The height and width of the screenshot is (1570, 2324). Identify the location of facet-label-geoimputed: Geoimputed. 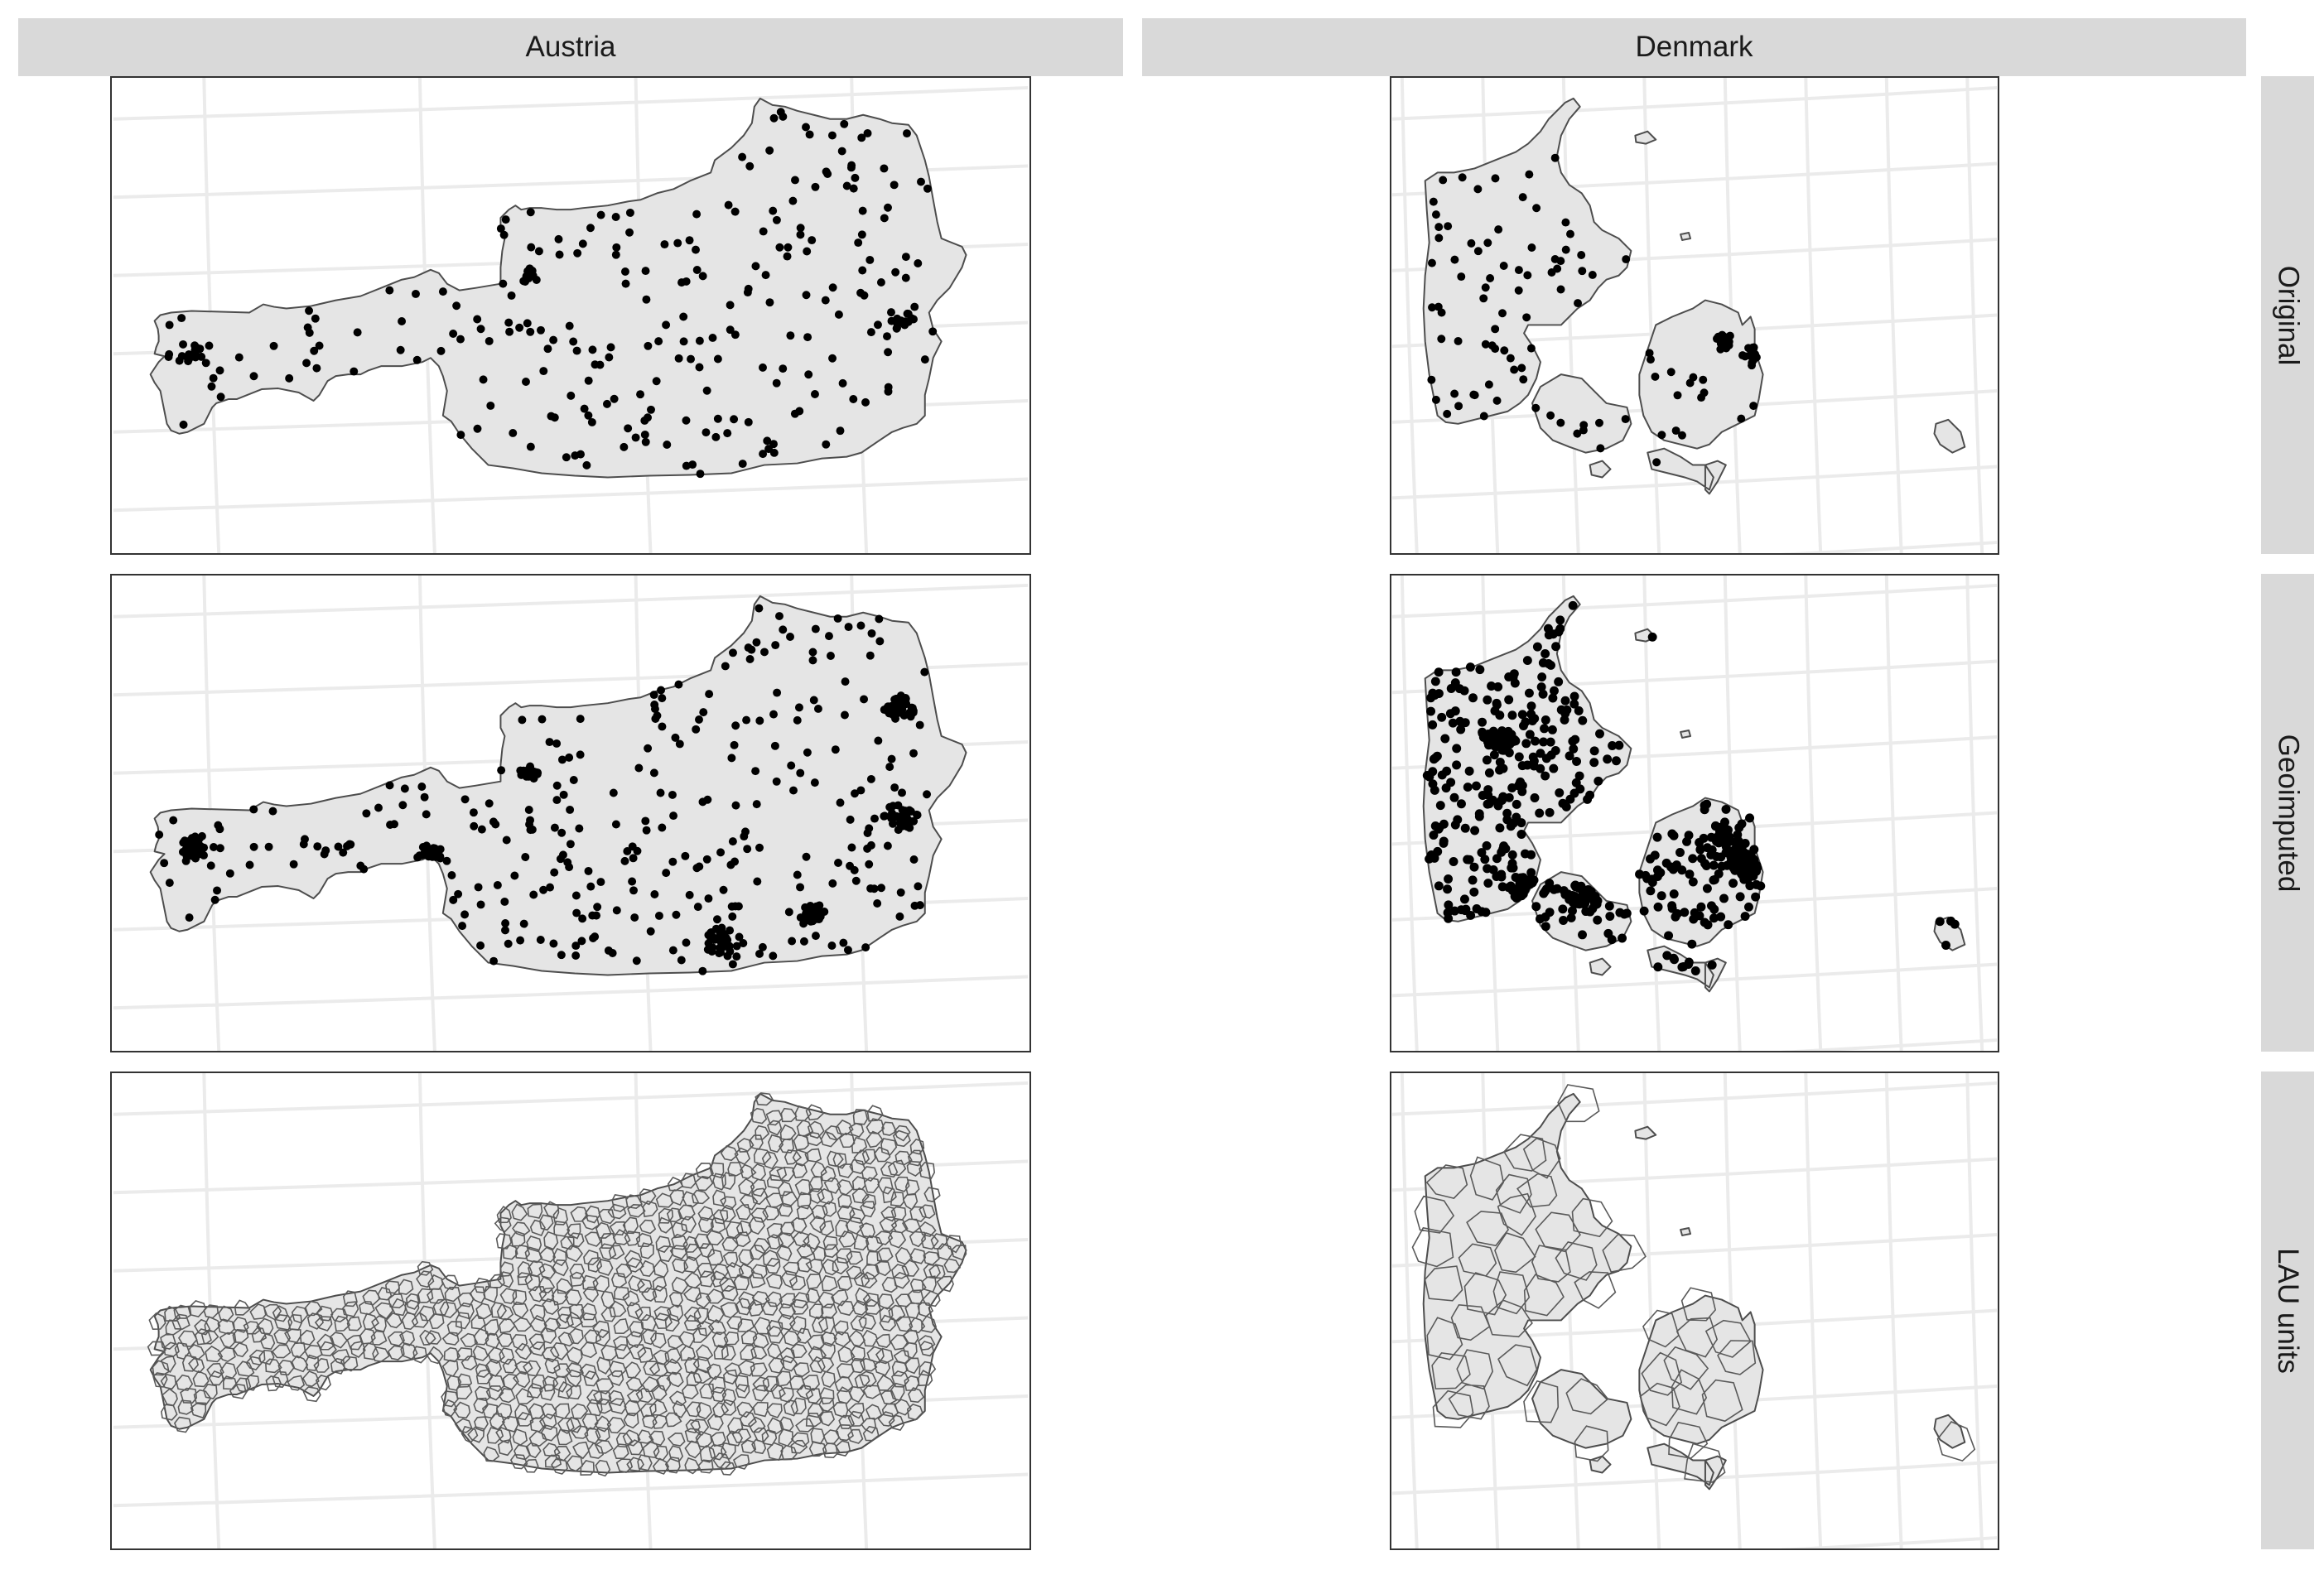
(2288, 813).